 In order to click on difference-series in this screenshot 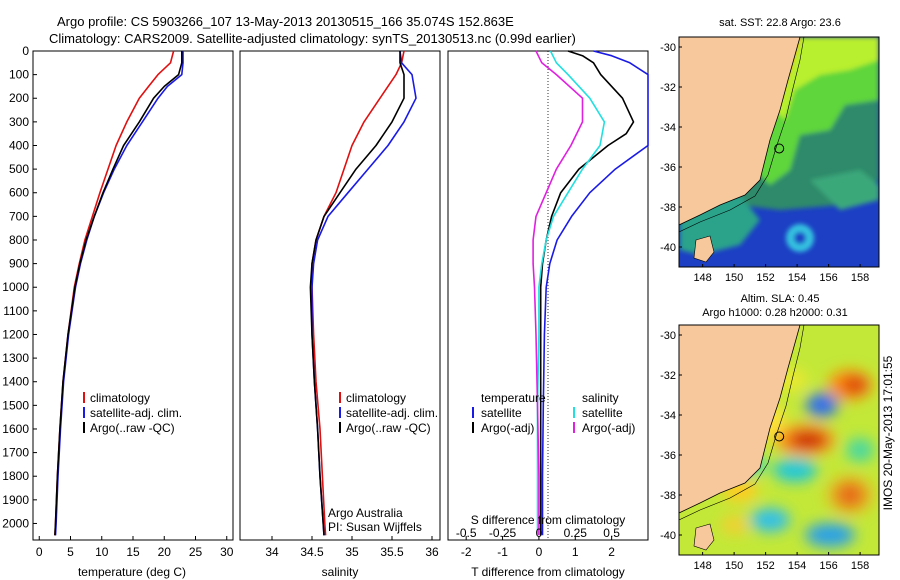, I will do `click(590, 293)`.